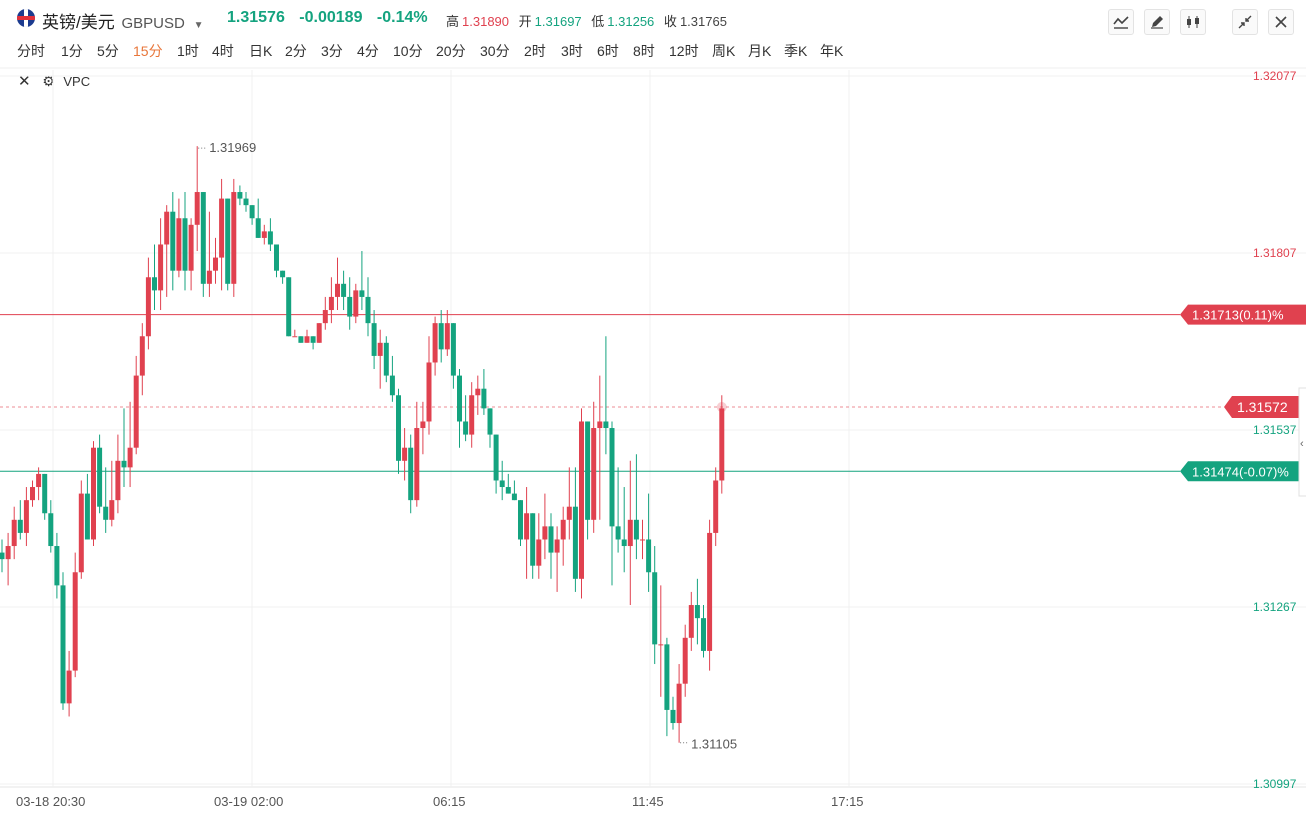 Image resolution: width=1306 pixels, height=815 pixels. What do you see at coordinates (608, 51) in the screenshot?
I see `period-tab-15: 6时` at bounding box center [608, 51].